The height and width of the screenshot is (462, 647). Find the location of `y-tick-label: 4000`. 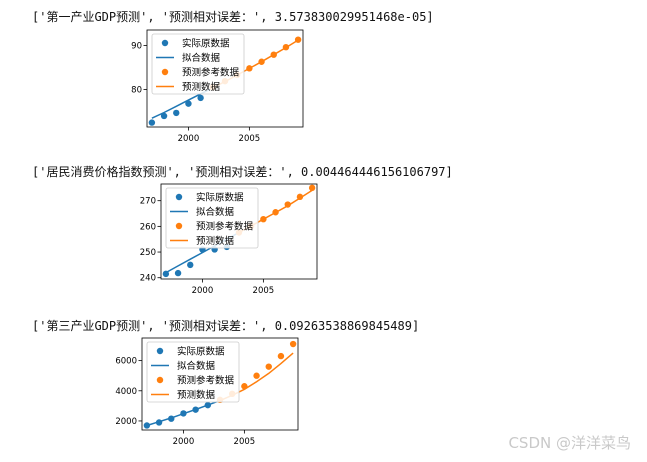

y-tick-label: 4000 is located at coordinates (126, 392).